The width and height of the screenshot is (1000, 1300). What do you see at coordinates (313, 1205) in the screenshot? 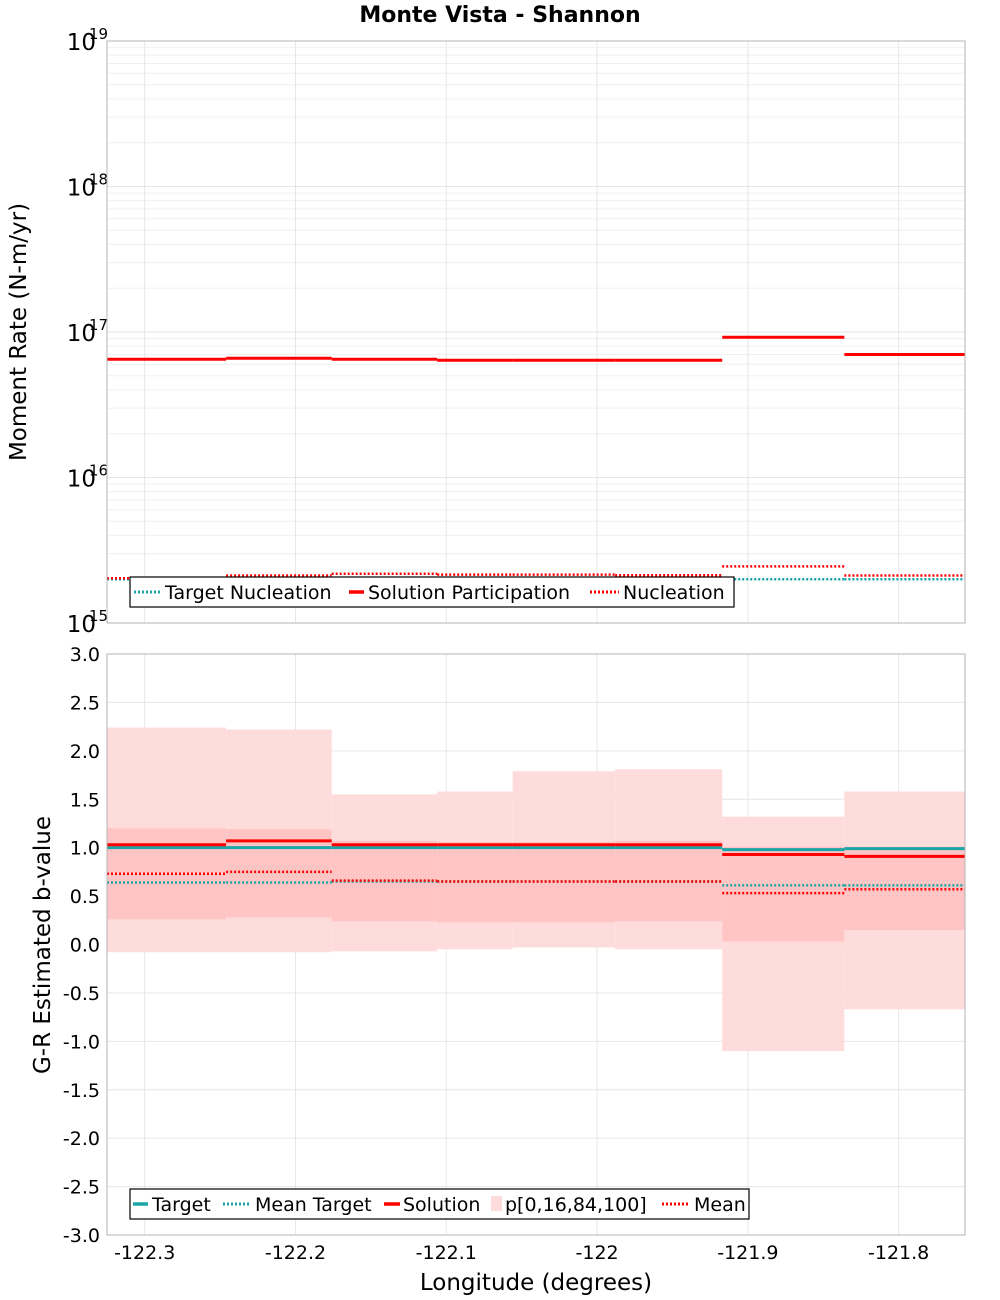
I see `legend-label-mean-target: Mean Target` at bounding box center [313, 1205].